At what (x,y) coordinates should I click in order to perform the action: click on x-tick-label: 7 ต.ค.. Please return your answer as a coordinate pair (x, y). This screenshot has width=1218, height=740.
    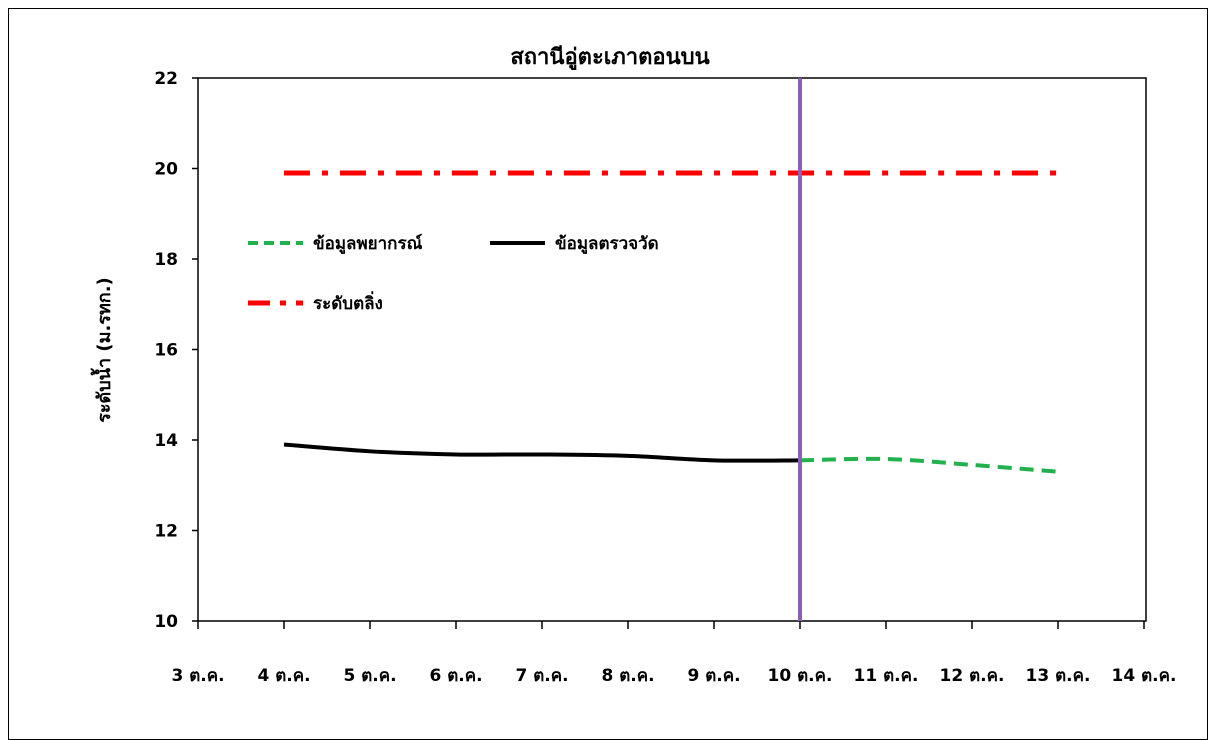
    Looking at the image, I should click on (541, 676).